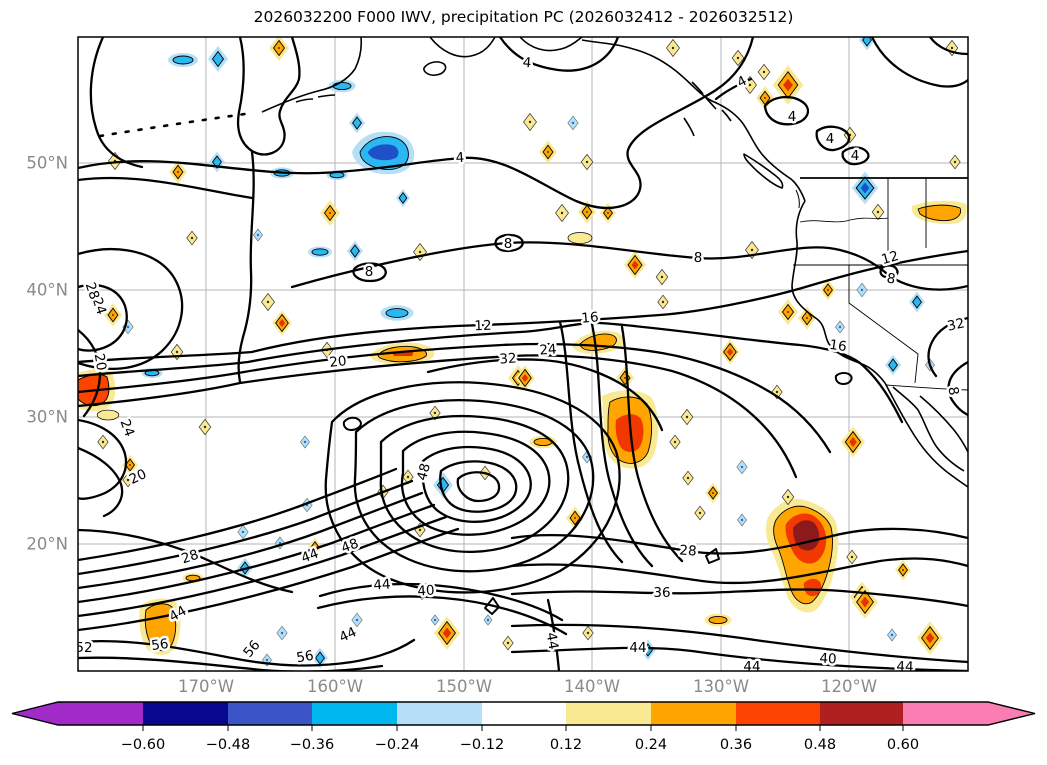  What do you see at coordinates (159, 645) in the screenshot?
I see `contour-label: 56` at bounding box center [159, 645].